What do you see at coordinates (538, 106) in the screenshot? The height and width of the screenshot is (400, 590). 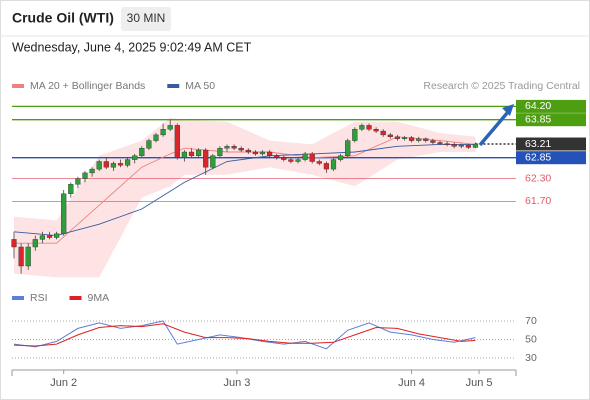 I see `level-label: 64.20` at bounding box center [538, 106].